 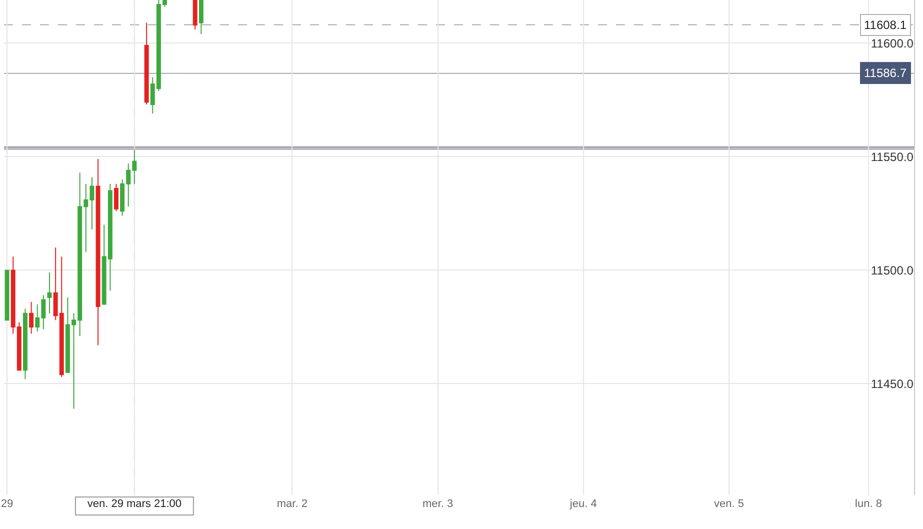 What do you see at coordinates (134, 504) in the screenshot?
I see `x-tick-label: ven. 29 mars 21:00` at bounding box center [134, 504].